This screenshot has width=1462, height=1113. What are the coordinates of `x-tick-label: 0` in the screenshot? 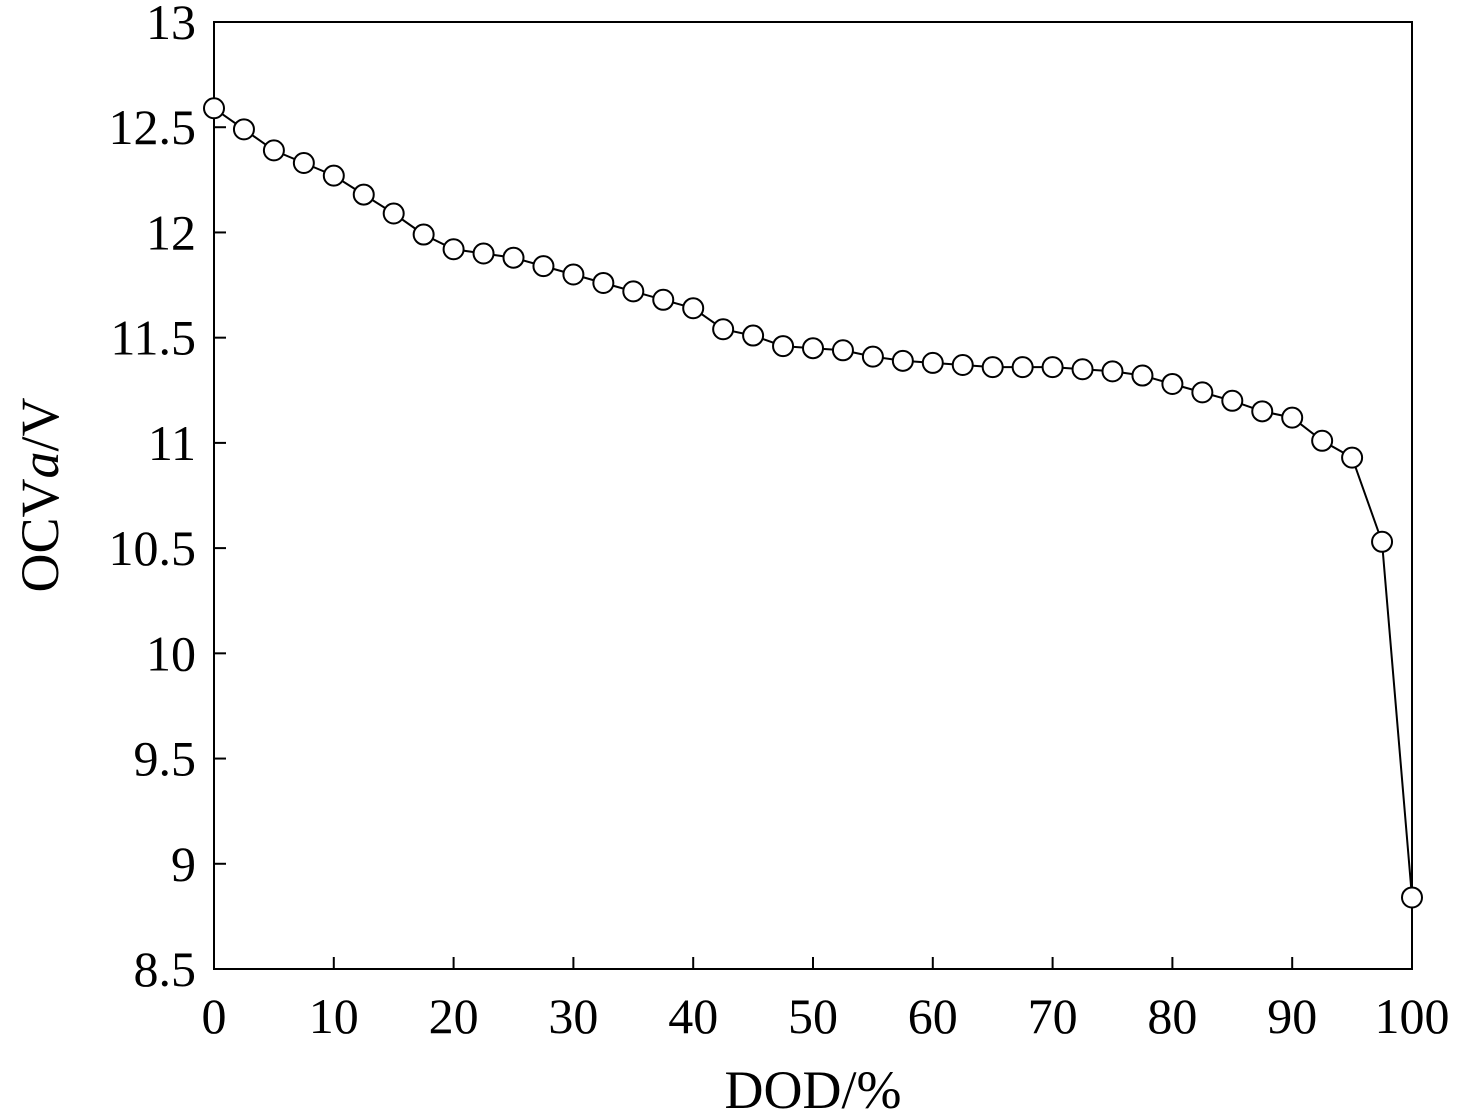 It's located at (214, 1016).